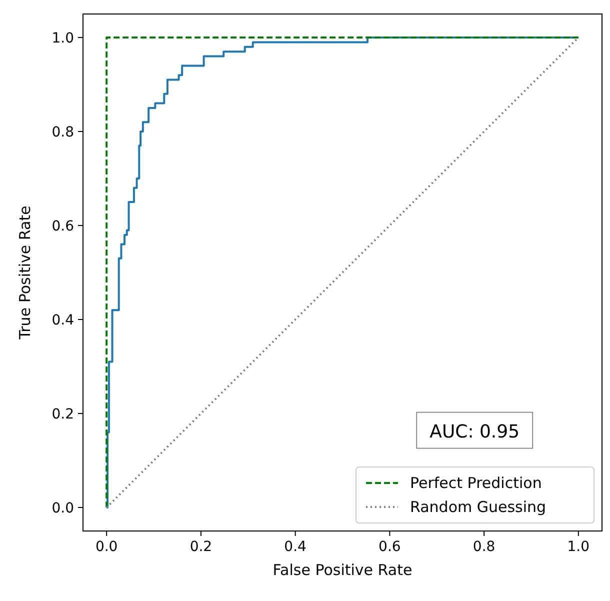  I want to click on y-tick-label: 1.0, so click(63, 38).